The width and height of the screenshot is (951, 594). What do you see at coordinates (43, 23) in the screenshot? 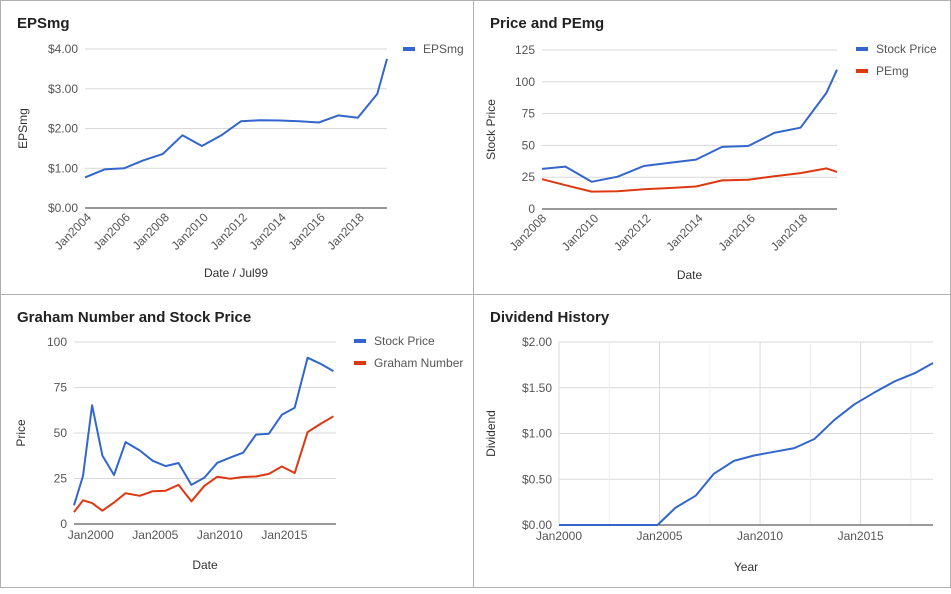
I see `epsmg-title: EPSmg` at bounding box center [43, 23].